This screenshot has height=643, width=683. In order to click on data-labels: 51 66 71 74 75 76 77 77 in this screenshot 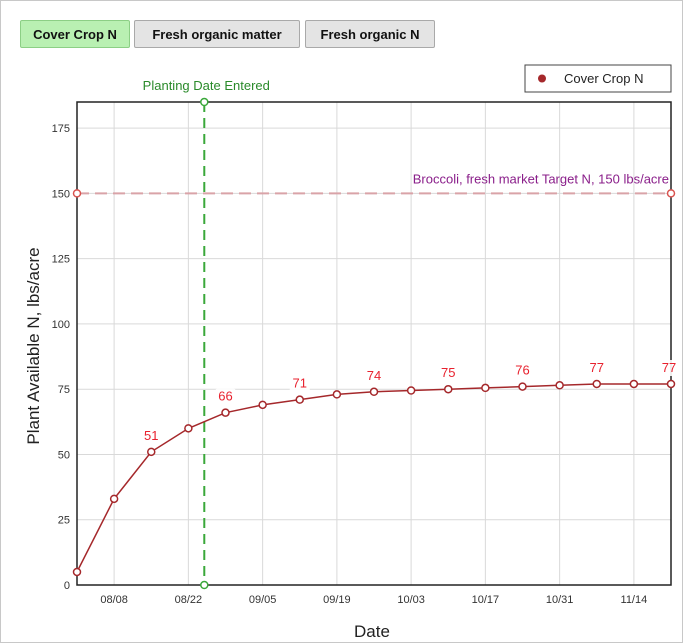, I will do `click(410, 401)`.